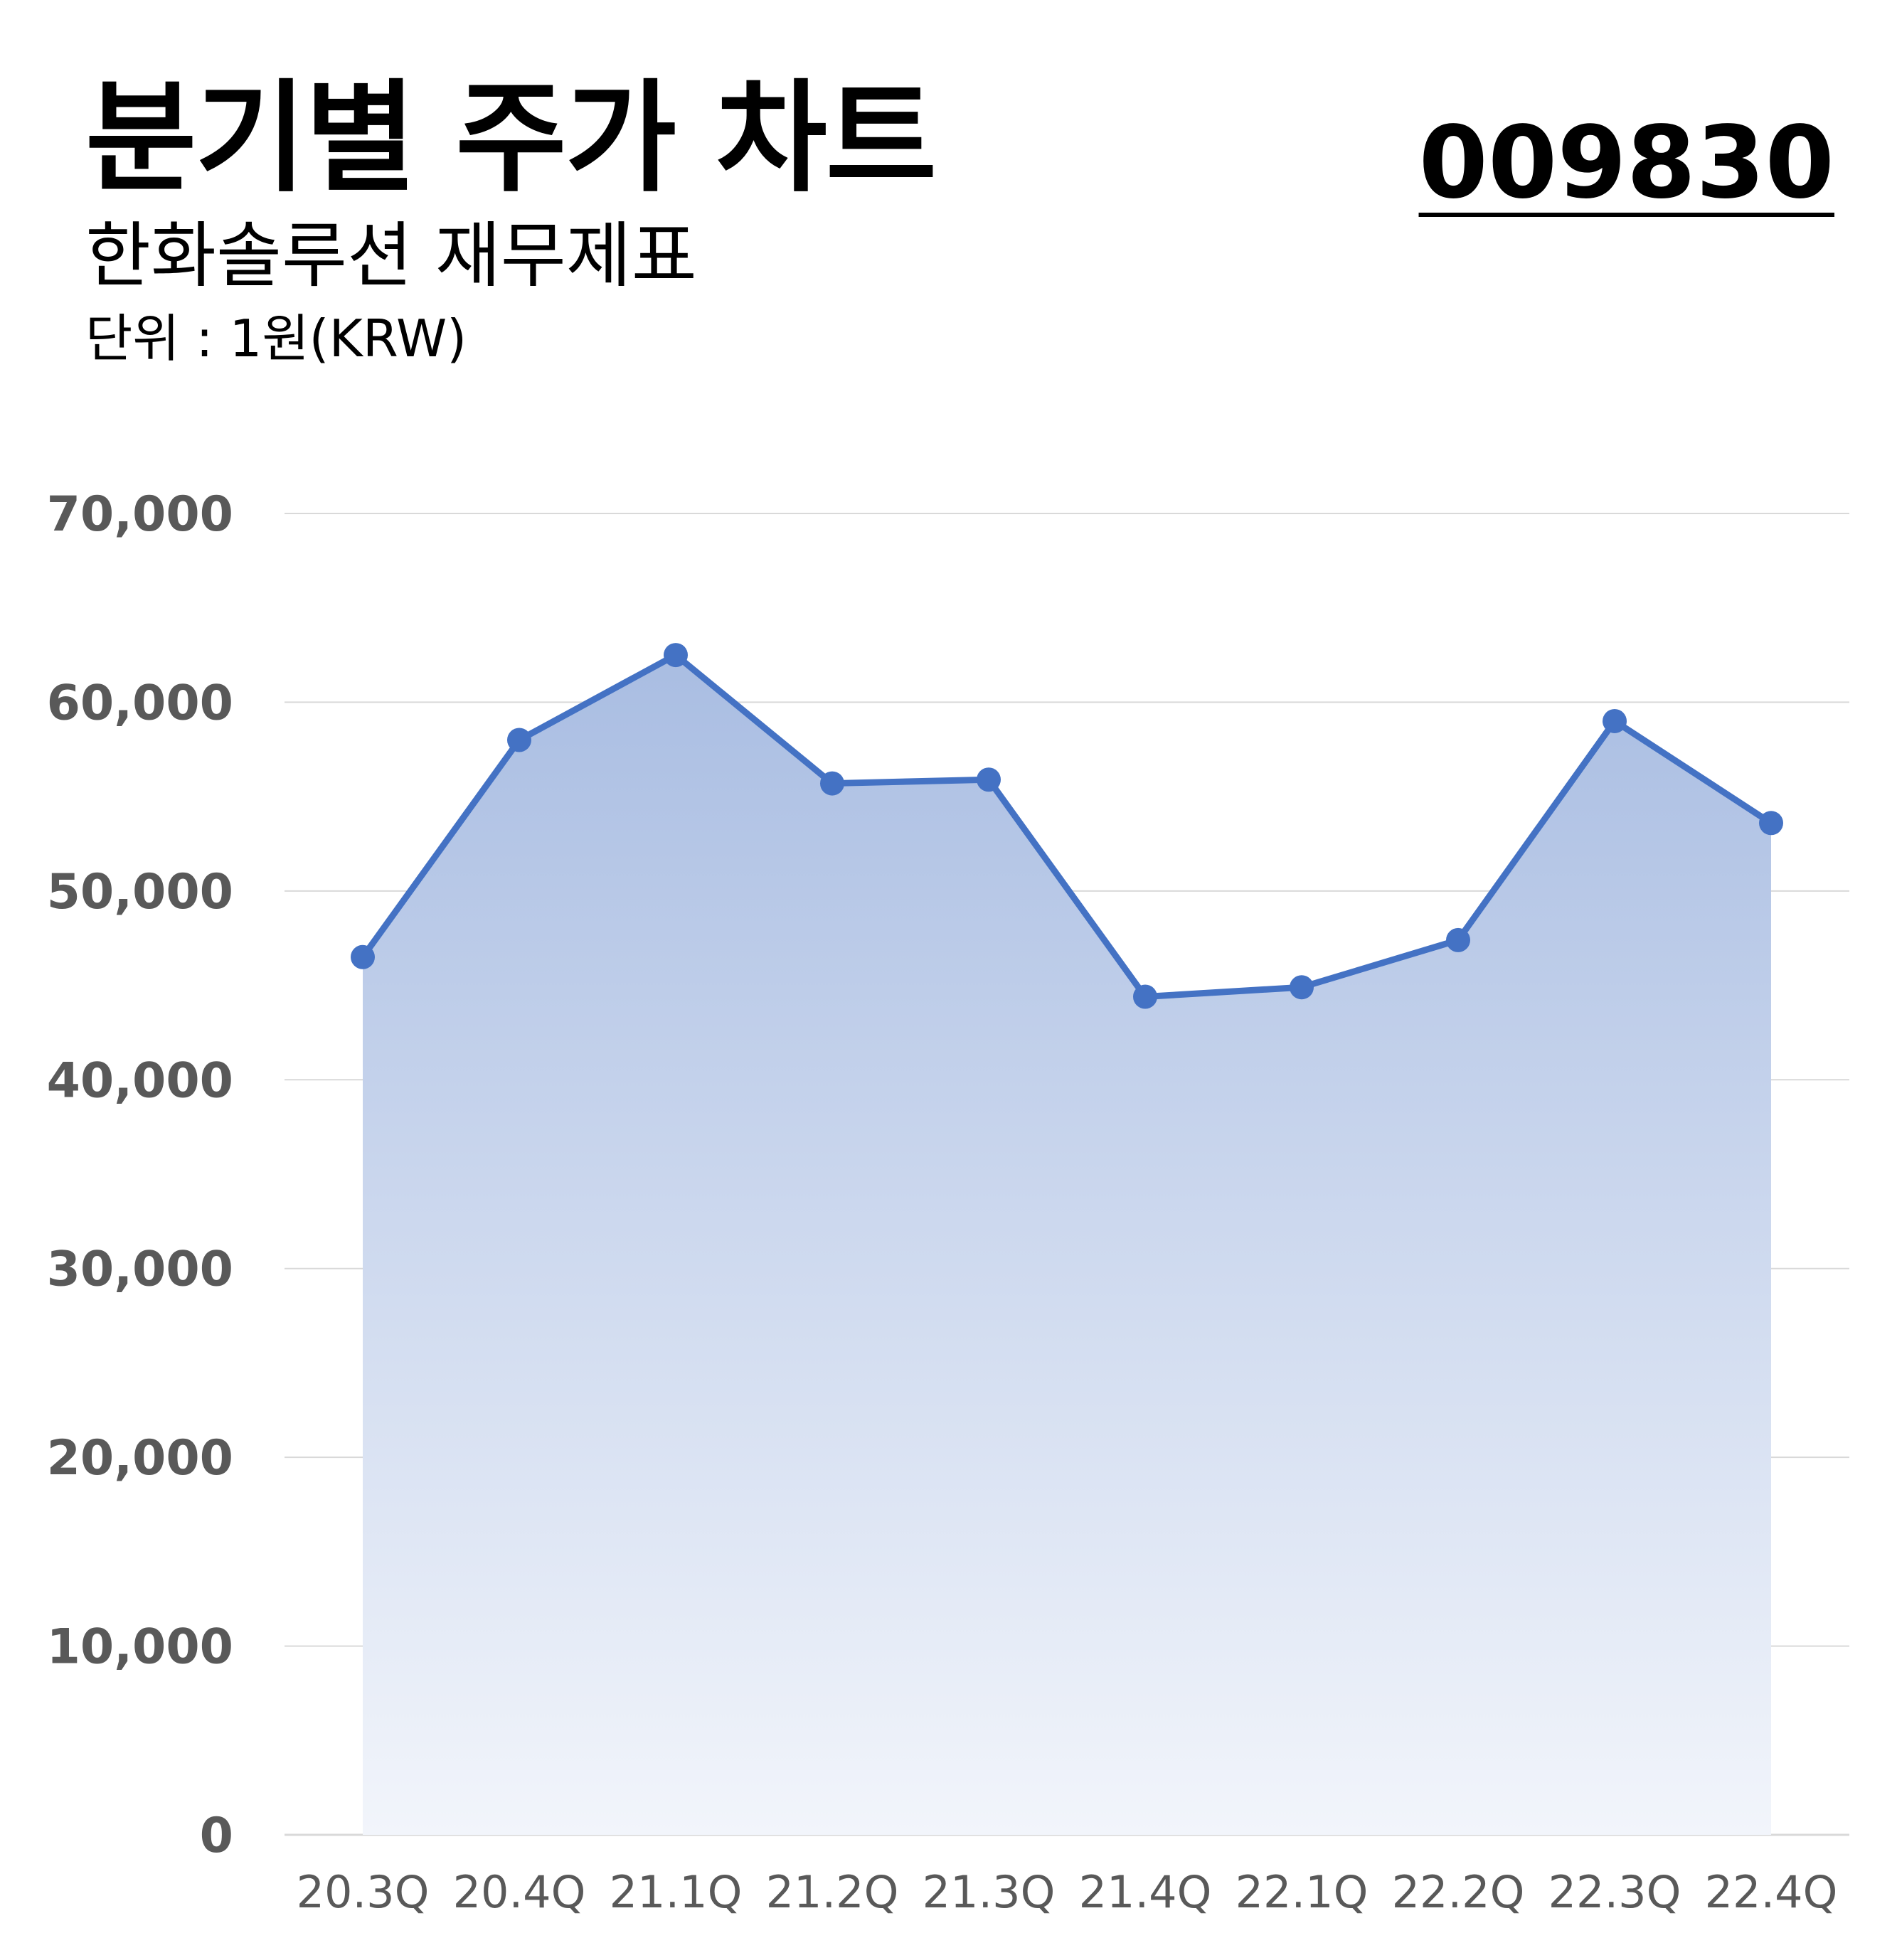 Image resolution: width=1897 pixels, height=1960 pixels. I want to click on data-points, so click(1067, 826).